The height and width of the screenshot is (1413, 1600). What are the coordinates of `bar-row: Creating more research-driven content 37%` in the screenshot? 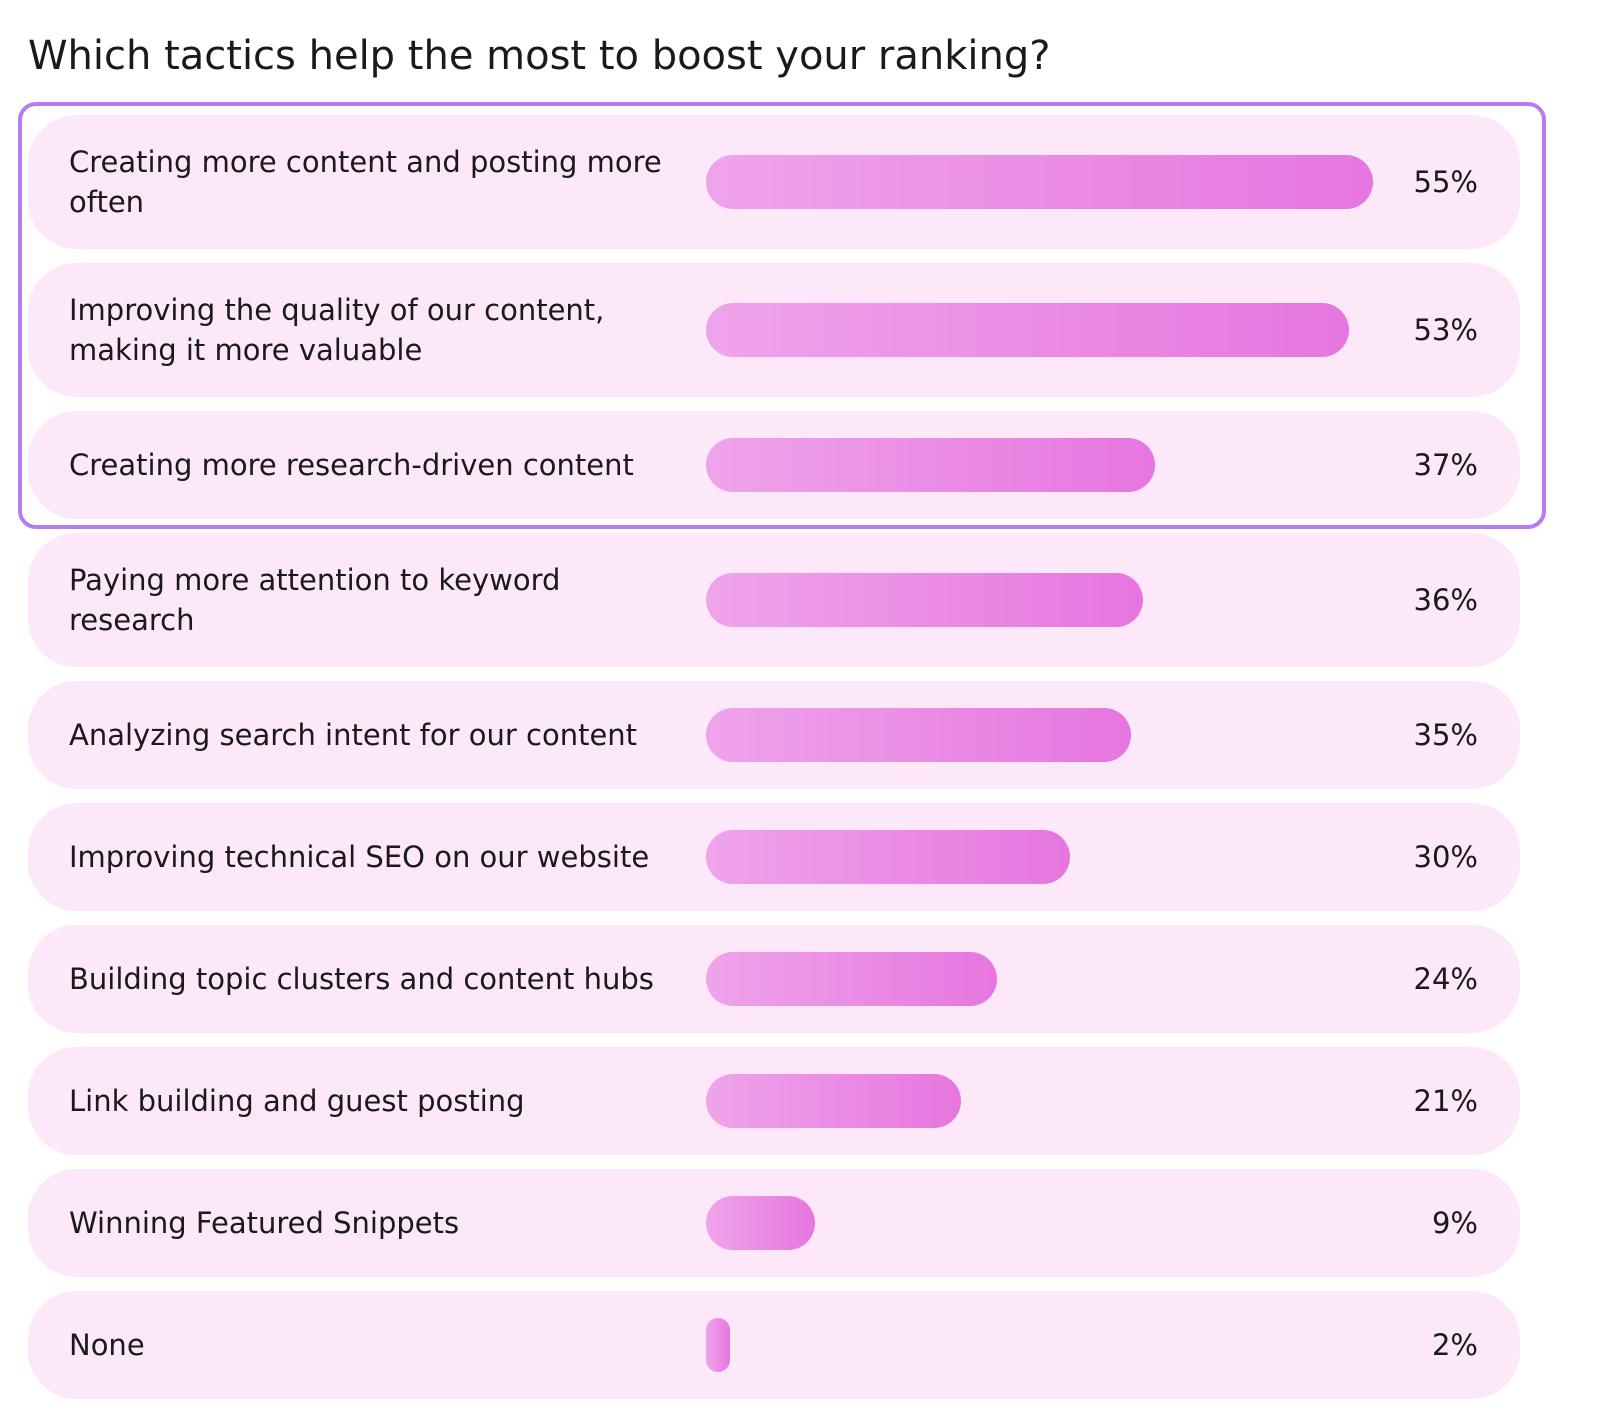 It's located at (774, 465).